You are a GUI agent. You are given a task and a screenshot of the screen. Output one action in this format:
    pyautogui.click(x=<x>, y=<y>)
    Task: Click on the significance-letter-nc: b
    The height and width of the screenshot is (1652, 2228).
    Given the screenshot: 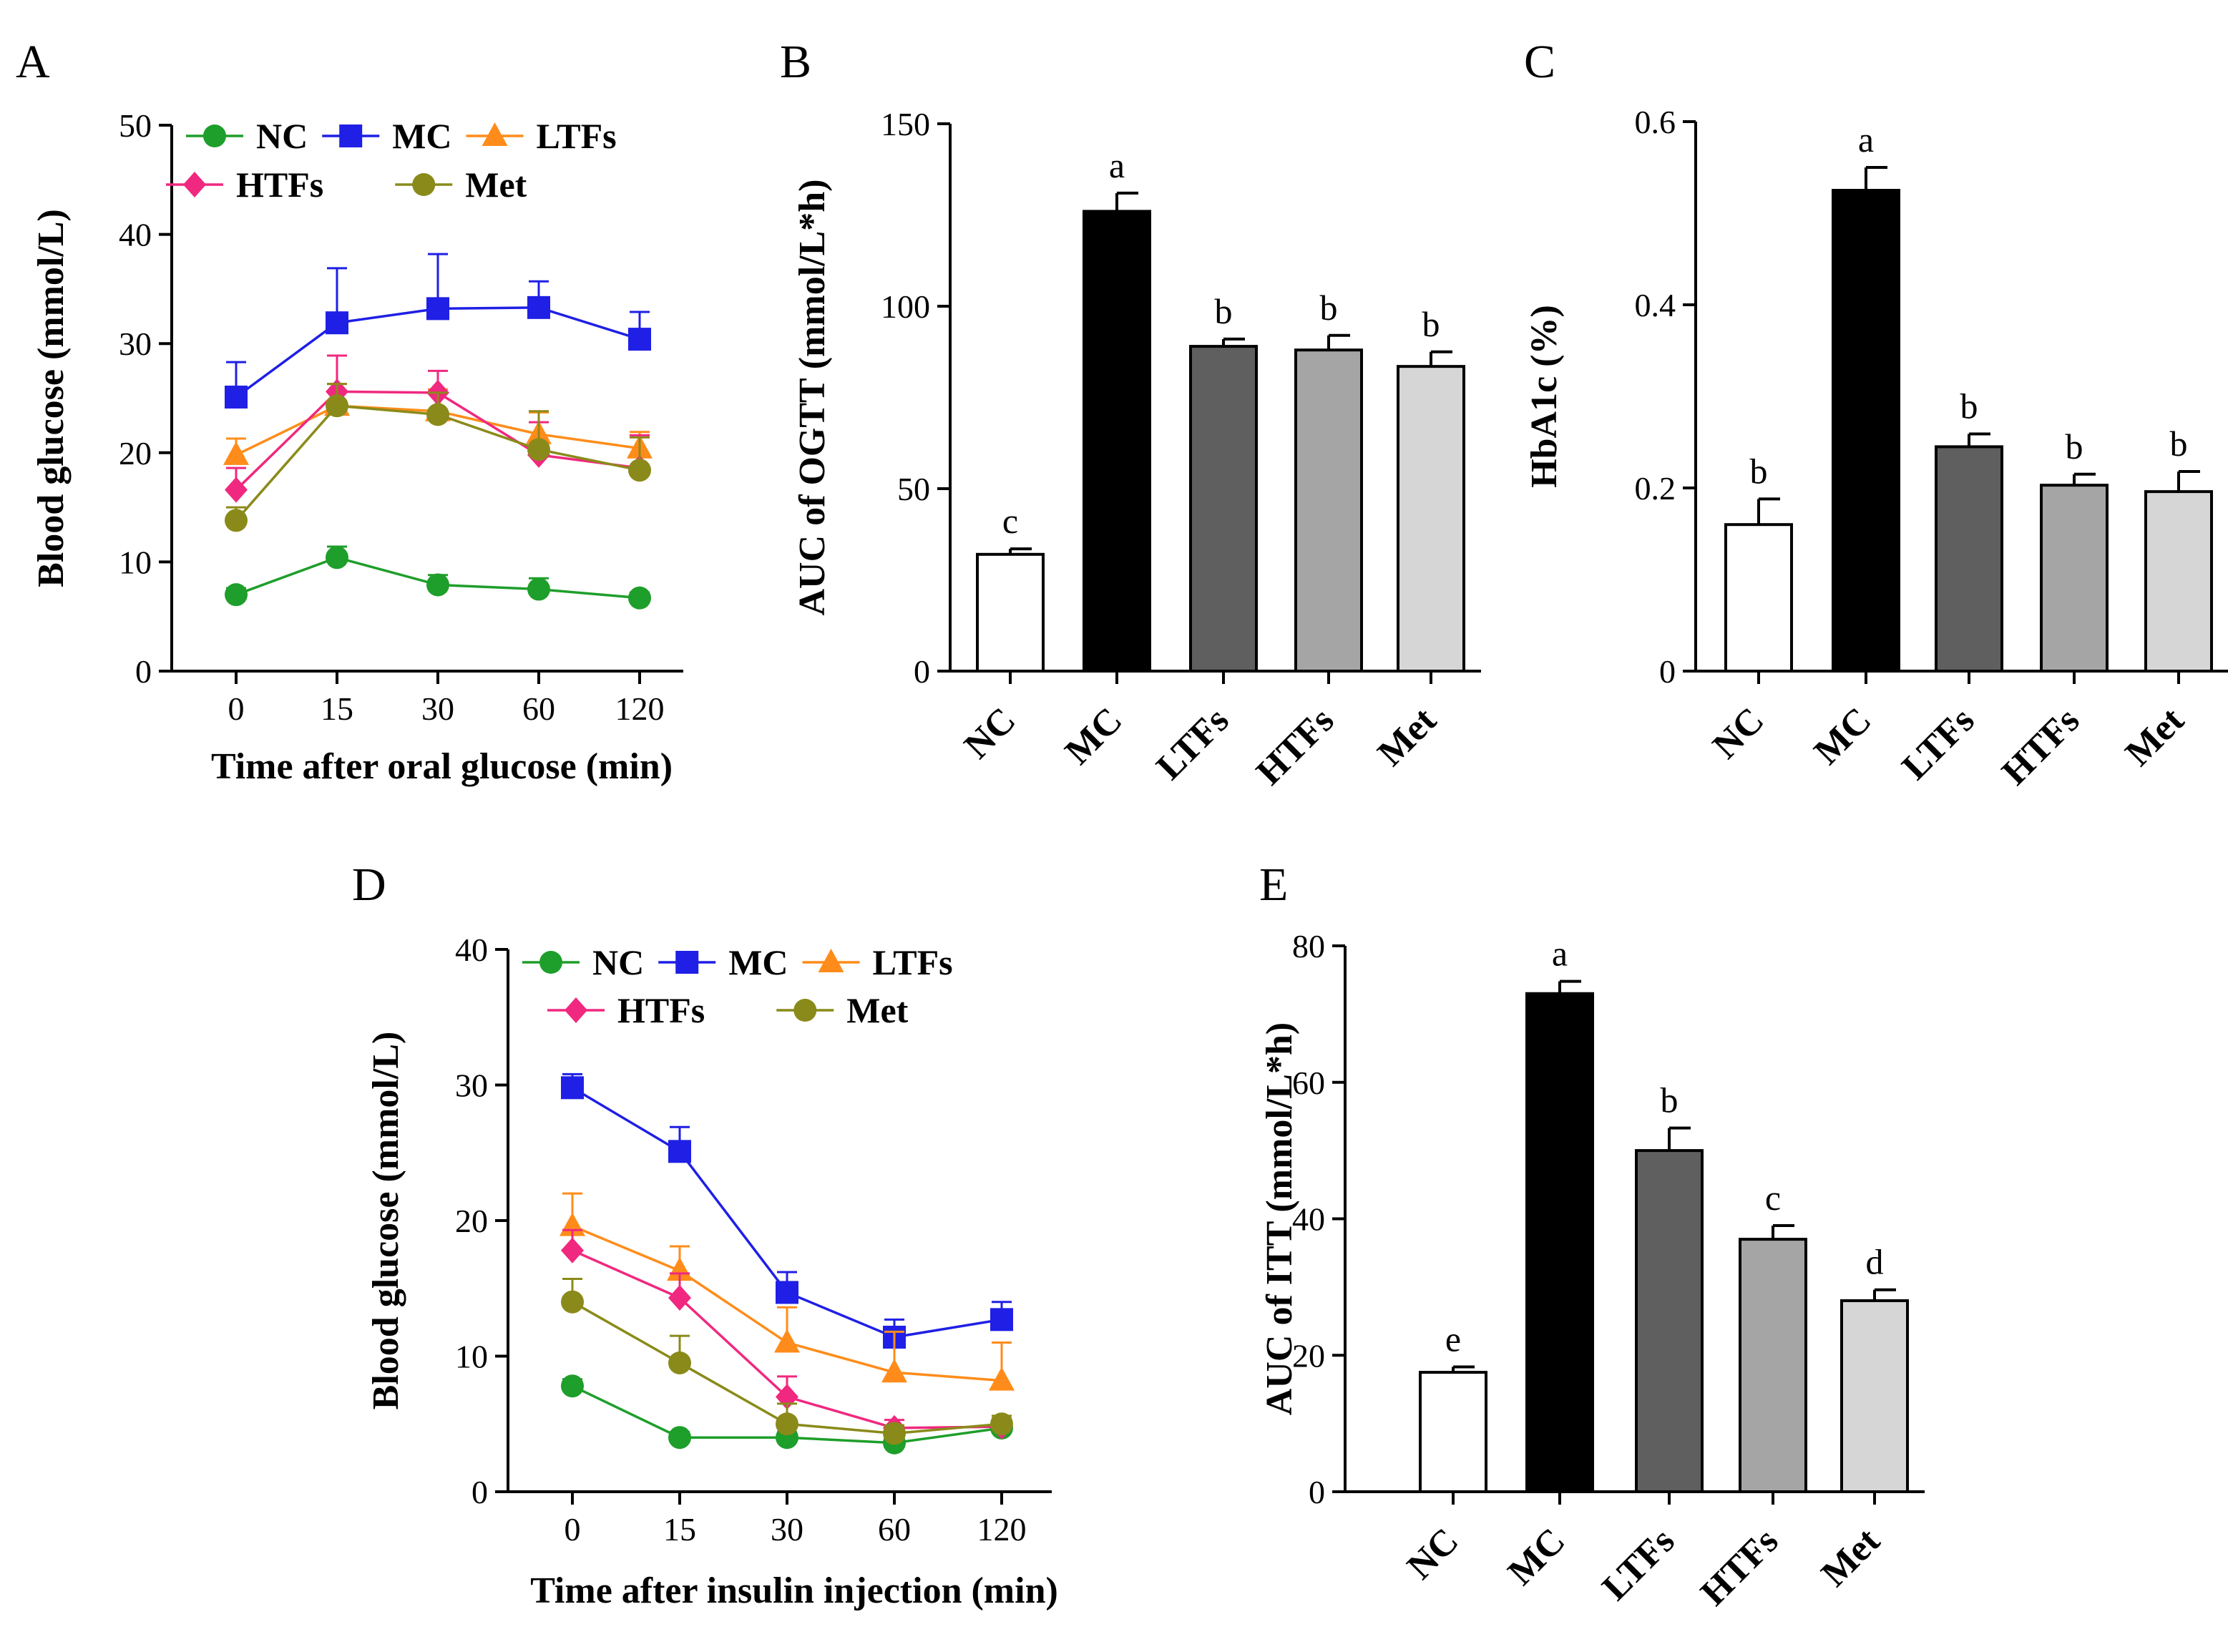 What is the action you would take?
    pyautogui.click(x=1759, y=471)
    